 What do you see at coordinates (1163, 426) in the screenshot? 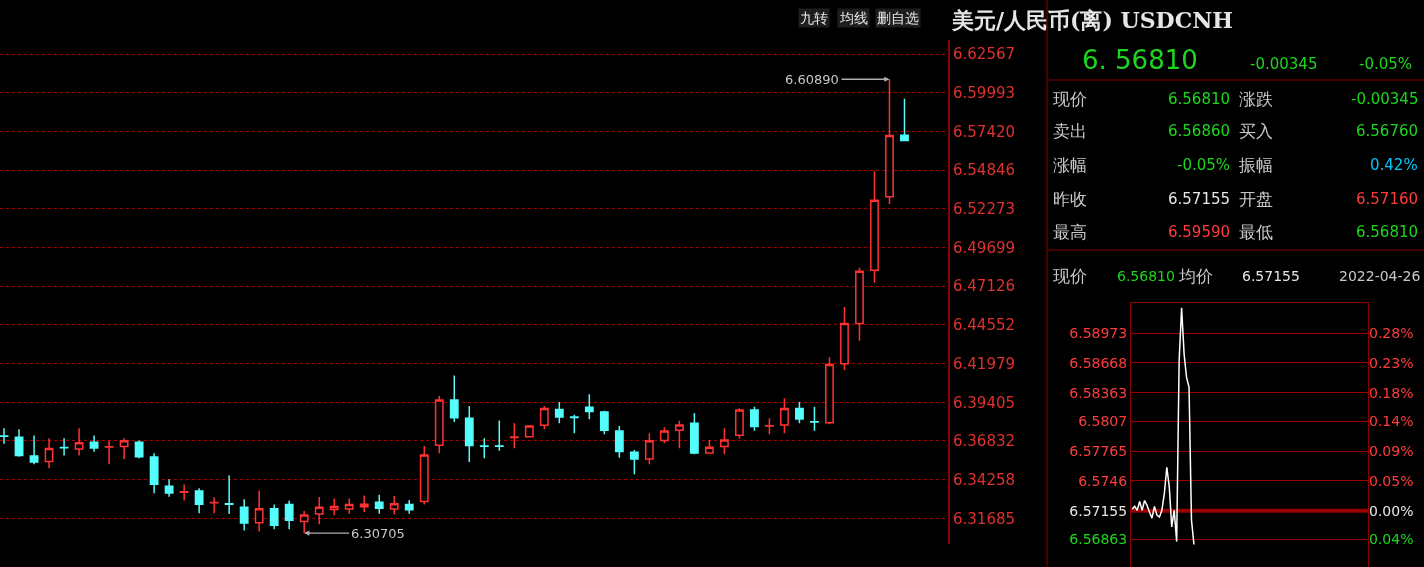
I see `line-series` at bounding box center [1163, 426].